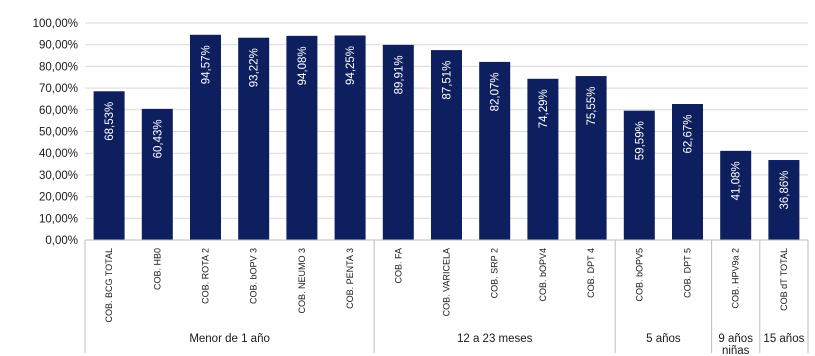 Image resolution: width=815 pixels, height=356 pixels. I want to click on group-label: 5 años, so click(663, 339).